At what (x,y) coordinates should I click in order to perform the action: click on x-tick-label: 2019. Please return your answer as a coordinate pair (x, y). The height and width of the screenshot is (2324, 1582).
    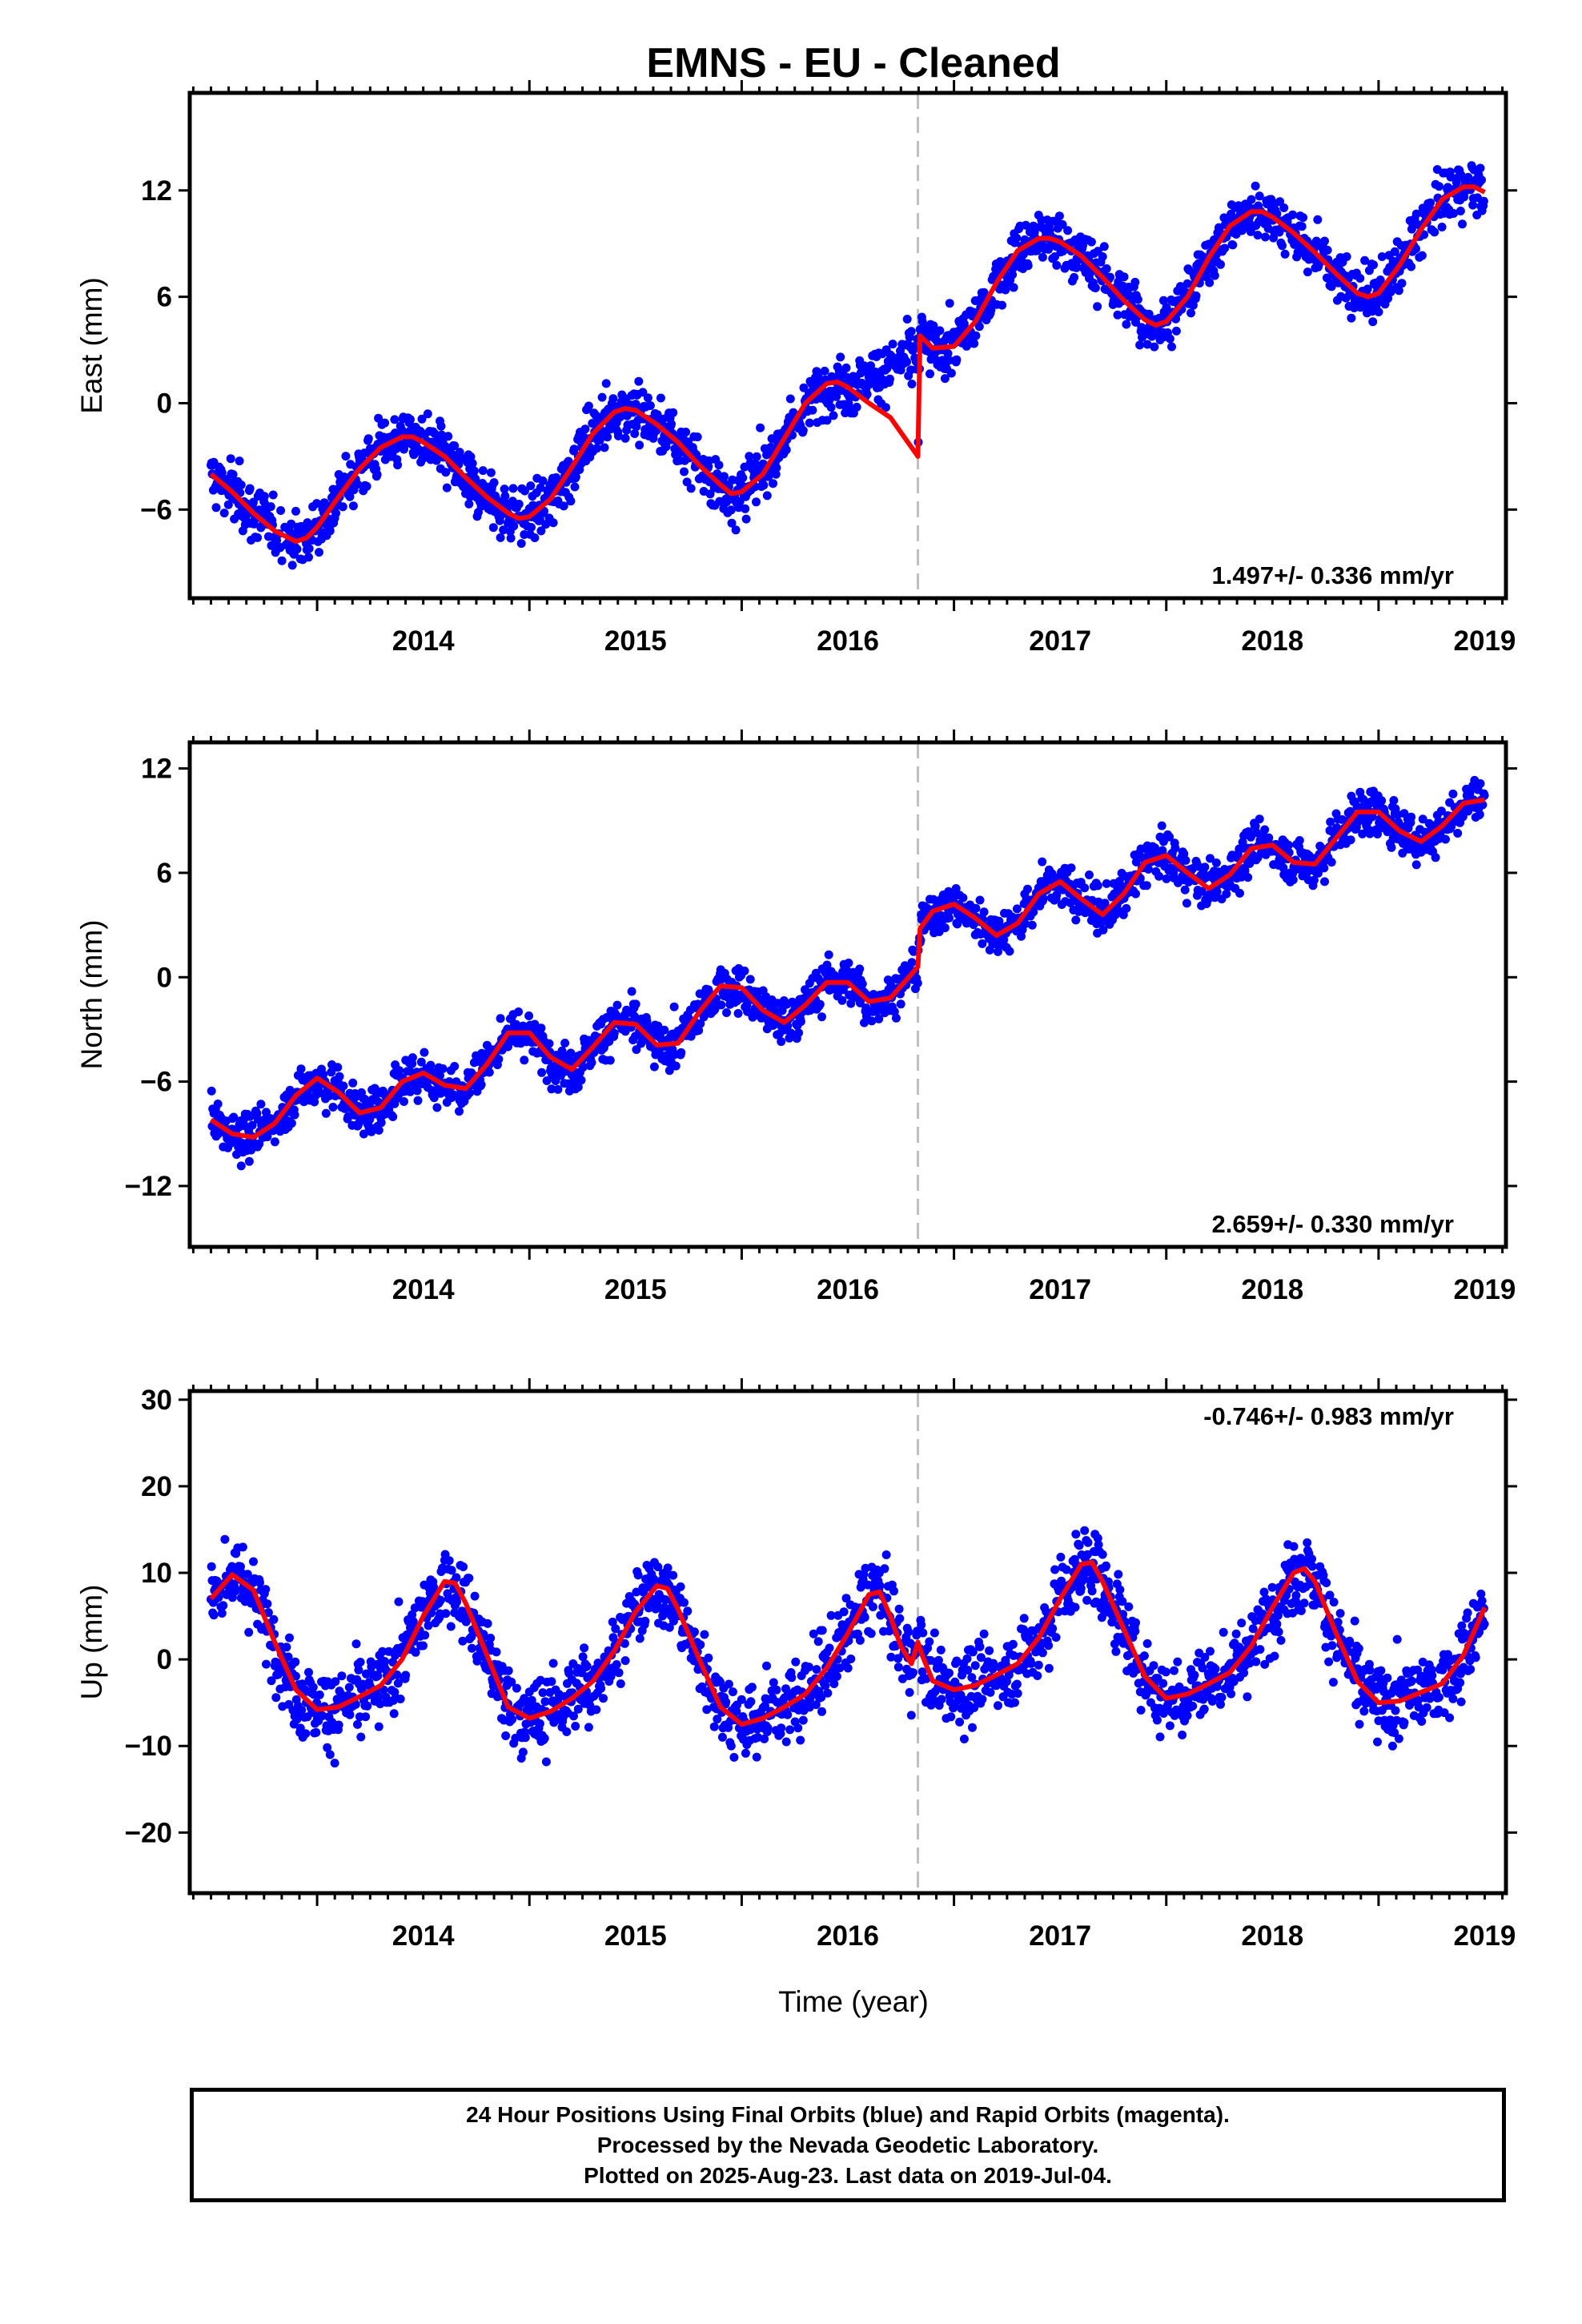
    Looking at the image, I should click on (1485, 641).